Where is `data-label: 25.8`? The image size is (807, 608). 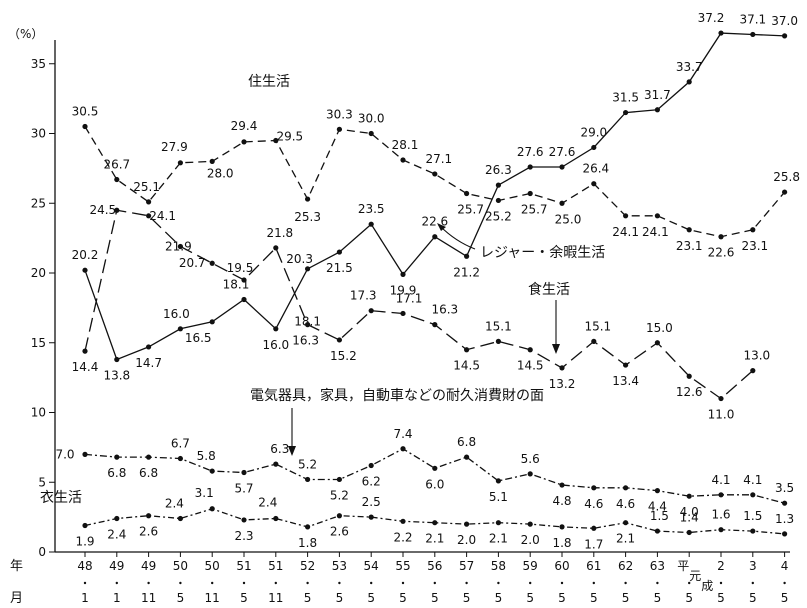 data-label: 25.8 is located at coordinates (786, 177).